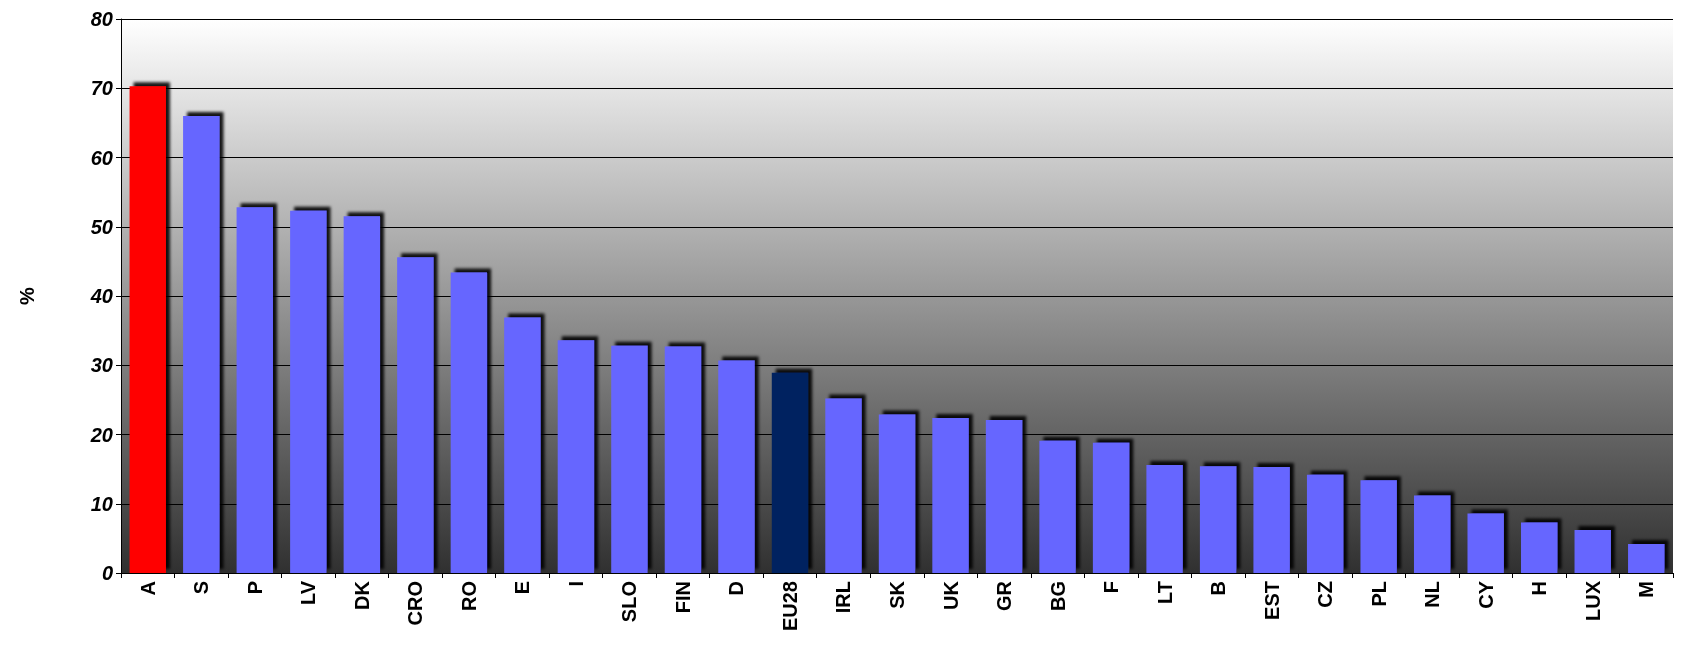 The width and height of the screenshot is (1690, 654). What do you see at coordinates (843, 597) in the screenshot?
I see `x-tick-label: IRL` at bounding box center [843, 597].